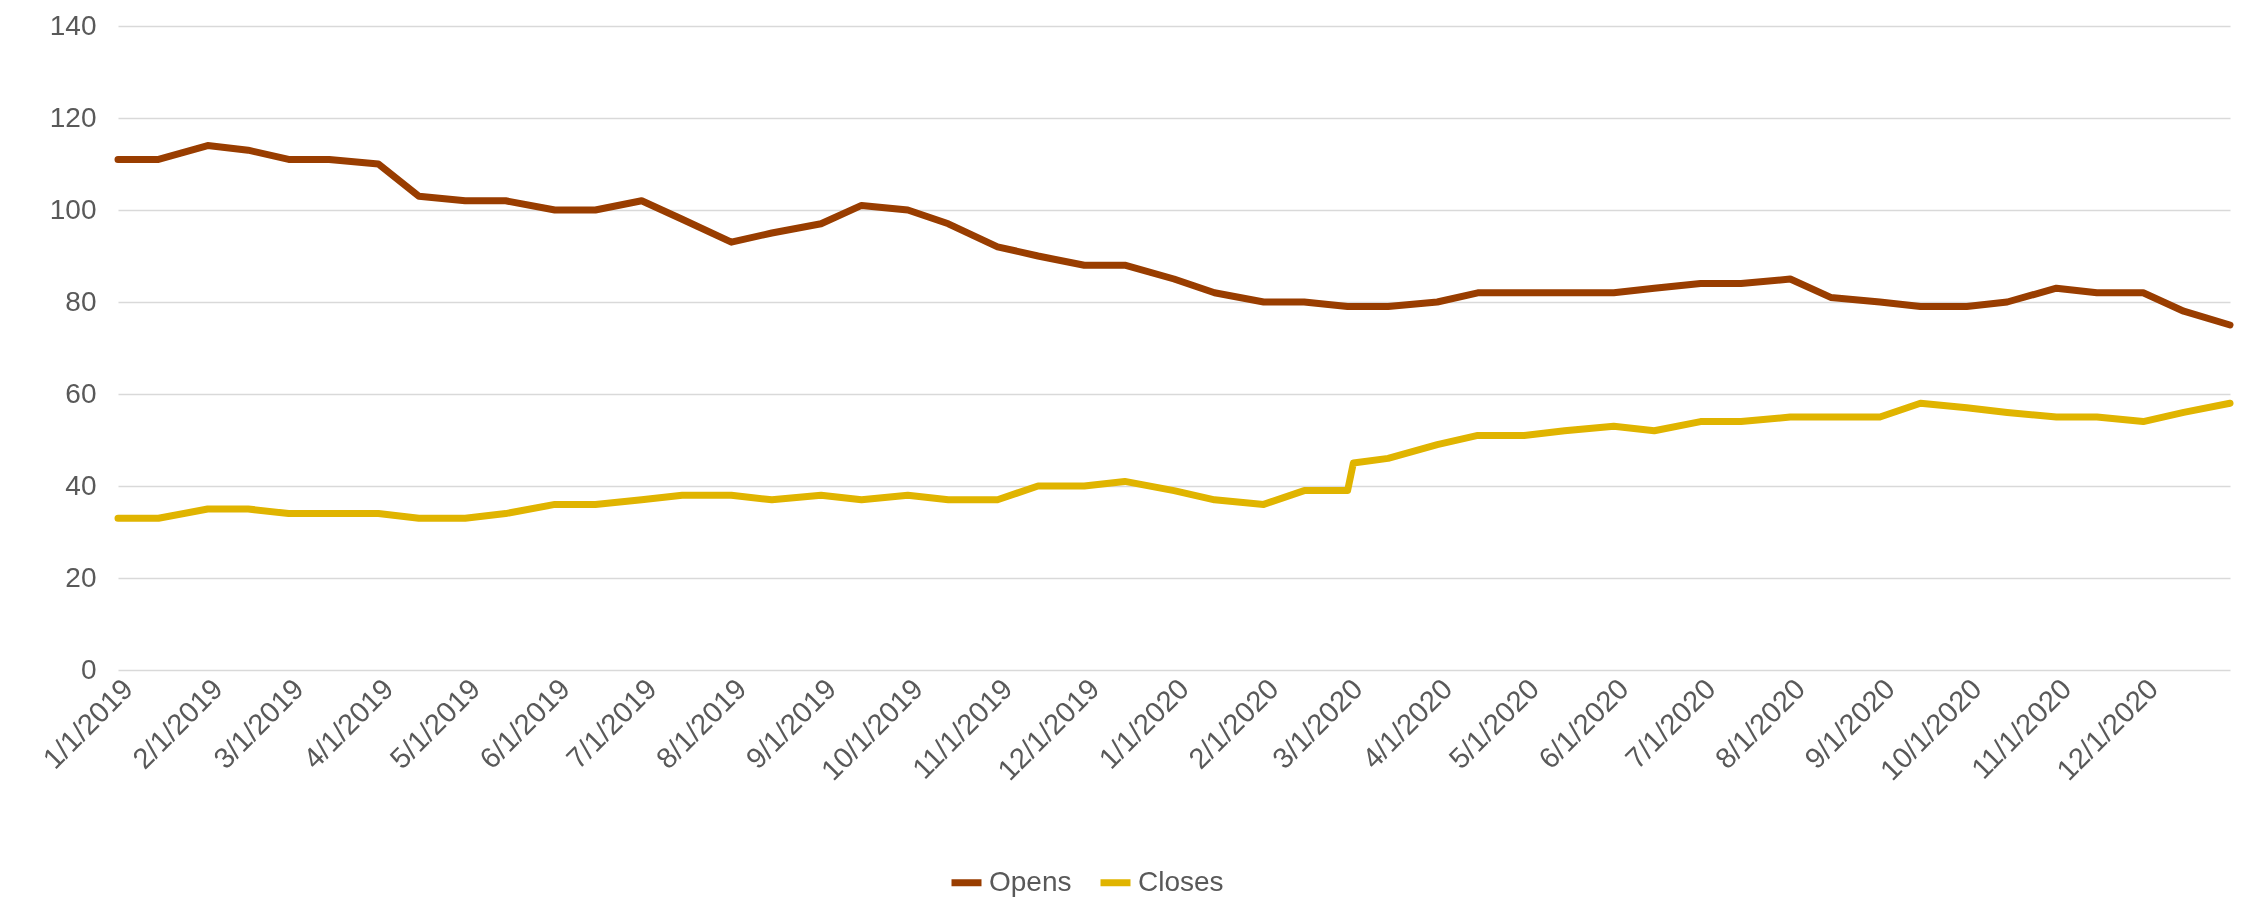 This screenshot has width=2241, height=906. I want to click on y-tick-label: 120, so click(73, 117).